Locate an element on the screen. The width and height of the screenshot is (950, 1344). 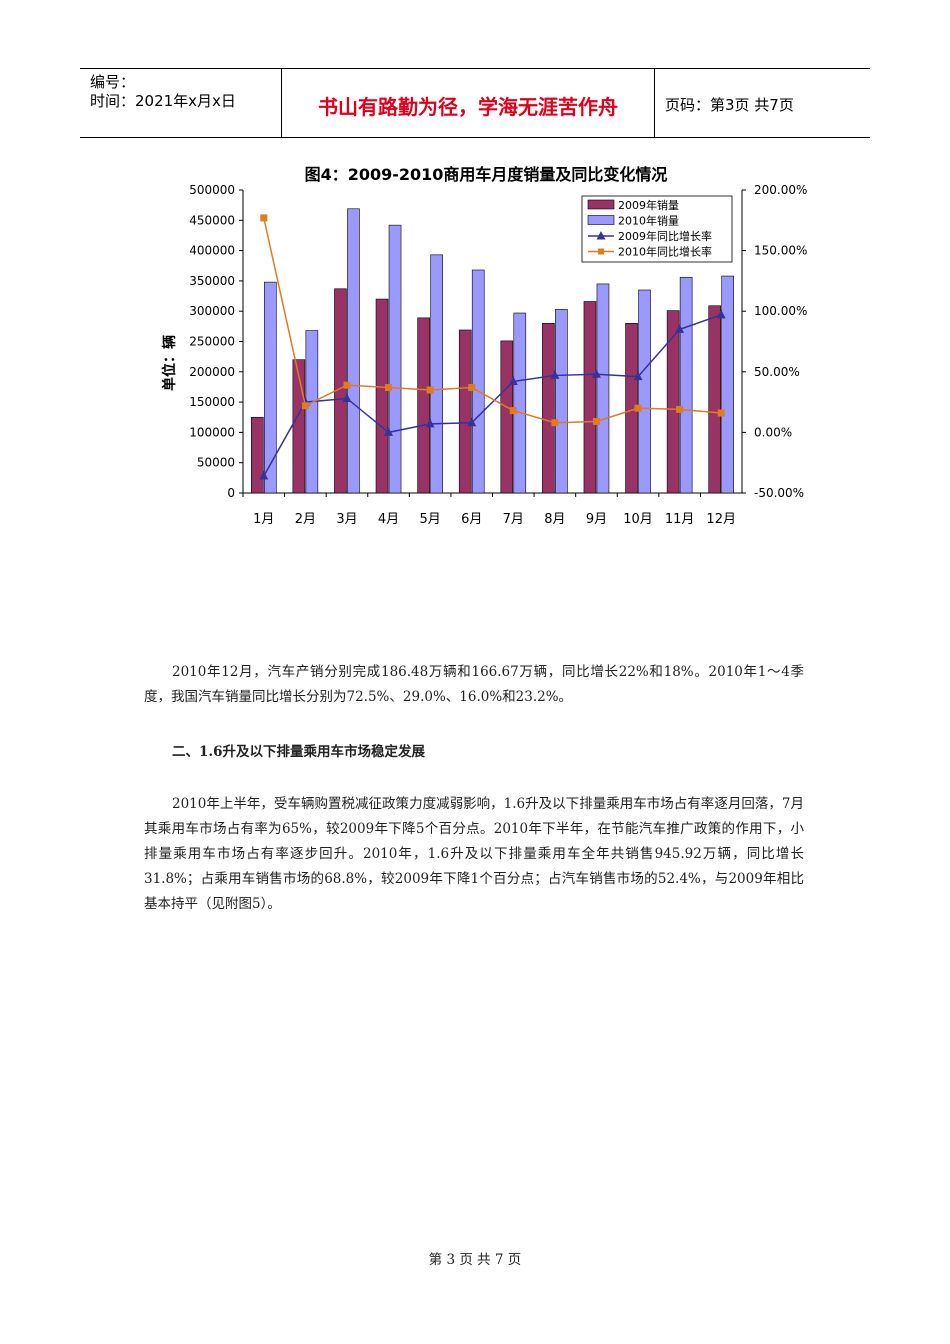
y-tick-label: 100000 is located at coordinates (212, 432).